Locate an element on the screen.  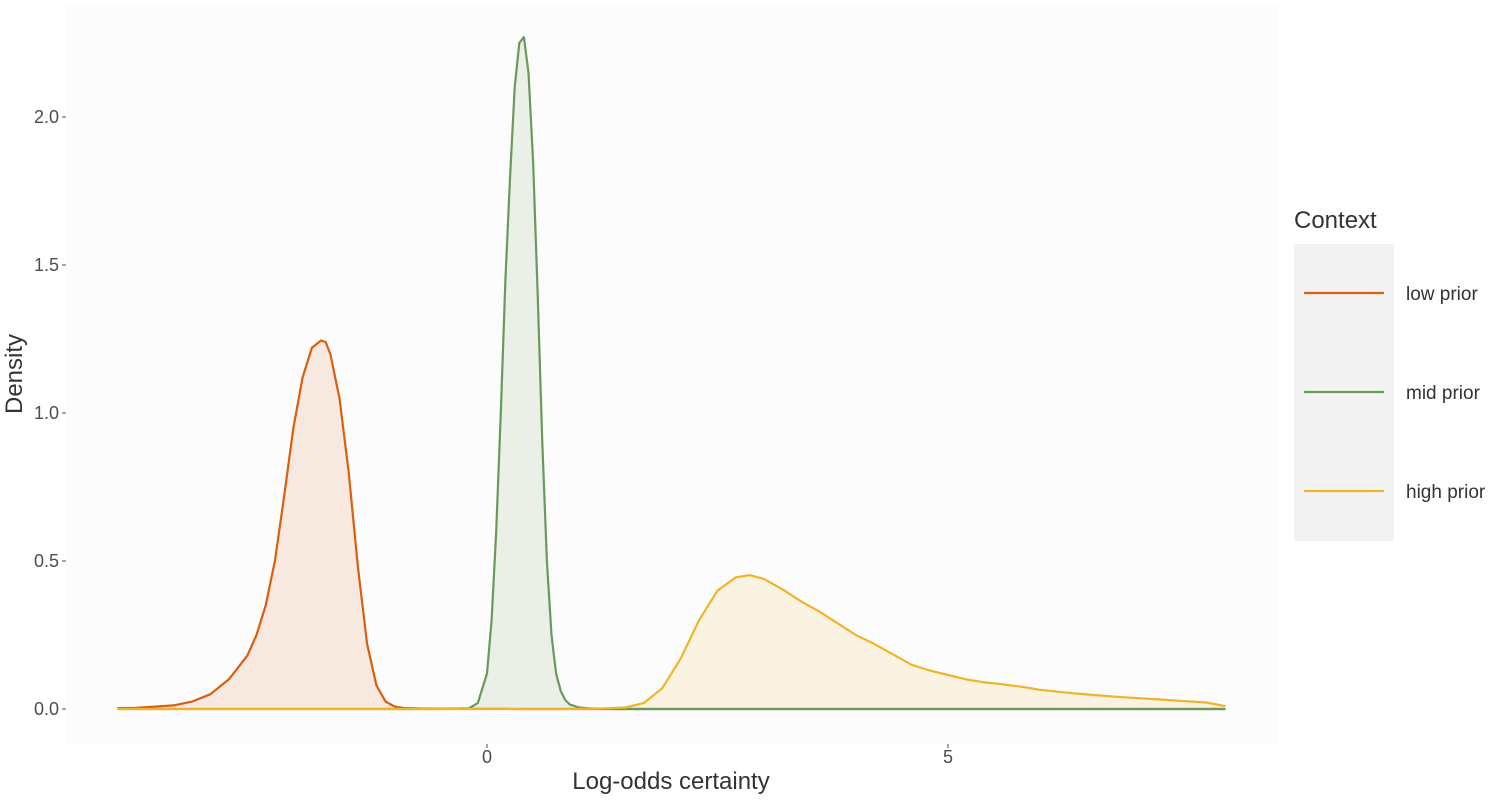
y-tick-label: 1.0 is located at coordinates (46, 413).